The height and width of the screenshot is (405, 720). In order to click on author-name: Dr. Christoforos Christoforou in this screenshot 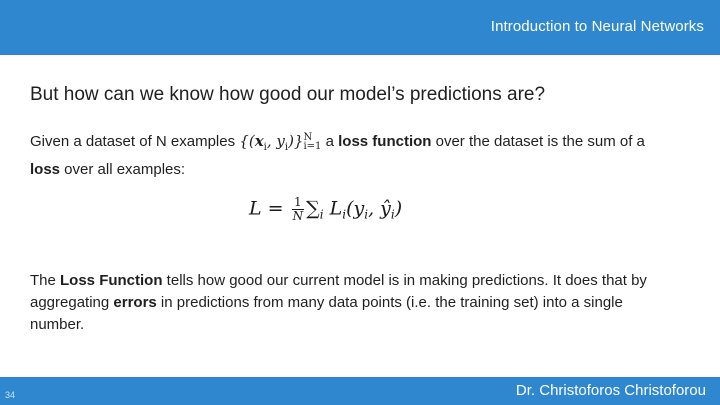, I will do `click(610, 390)`.